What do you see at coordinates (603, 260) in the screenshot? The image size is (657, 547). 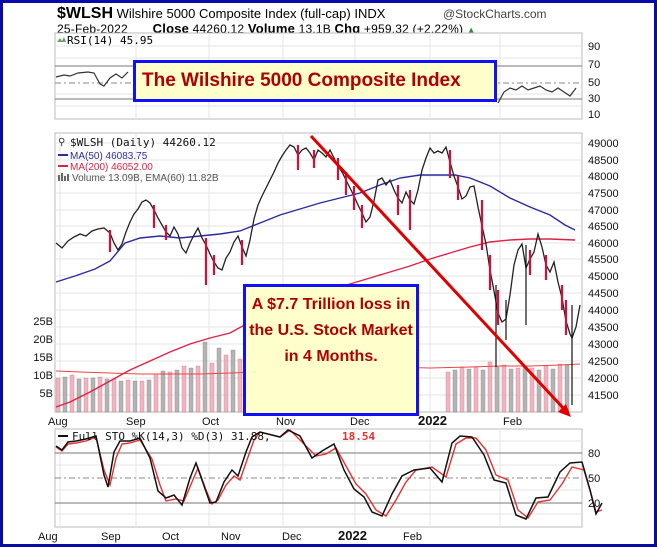 I see `svg-text: 45500` at bounding box center [603, 260].